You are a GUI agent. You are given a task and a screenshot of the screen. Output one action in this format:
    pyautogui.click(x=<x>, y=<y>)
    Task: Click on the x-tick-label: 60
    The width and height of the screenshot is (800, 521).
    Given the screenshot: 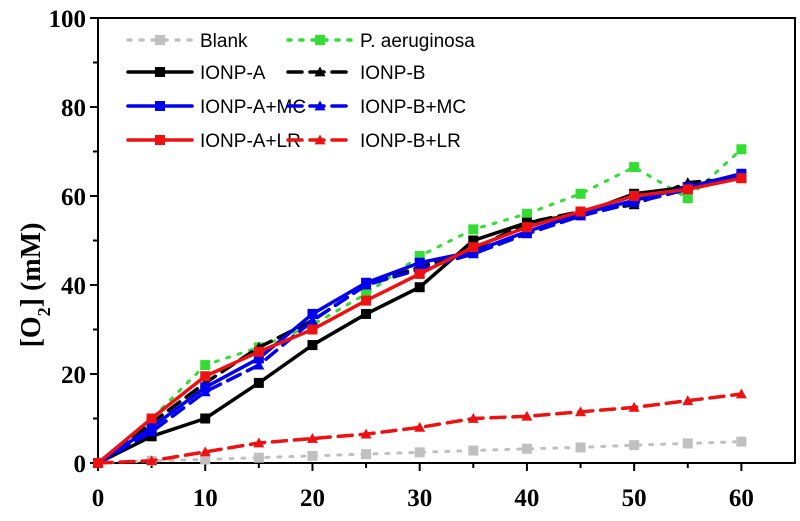 What is the action you would take?
    pyautogui.click(x=741, y=498)
    